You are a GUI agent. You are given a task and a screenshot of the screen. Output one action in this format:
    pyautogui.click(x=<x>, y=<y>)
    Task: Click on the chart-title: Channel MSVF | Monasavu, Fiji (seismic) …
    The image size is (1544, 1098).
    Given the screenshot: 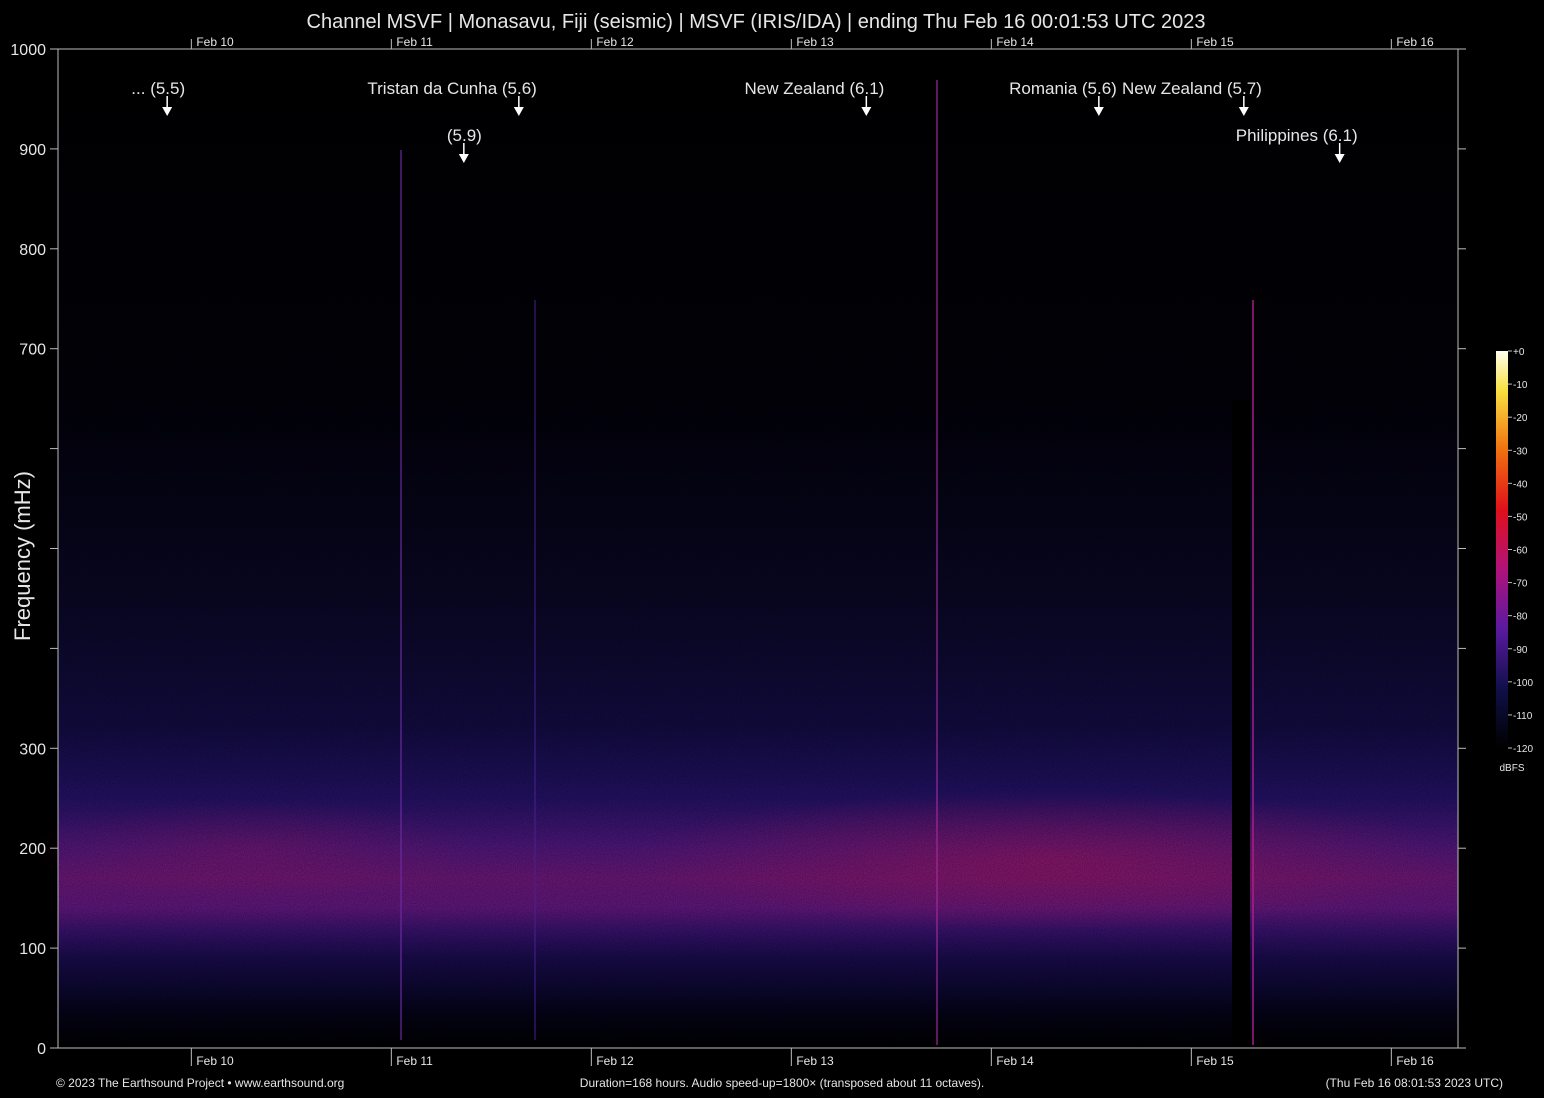 What is the action you would take?
    pyautogui.click(x=756, y=22)
    